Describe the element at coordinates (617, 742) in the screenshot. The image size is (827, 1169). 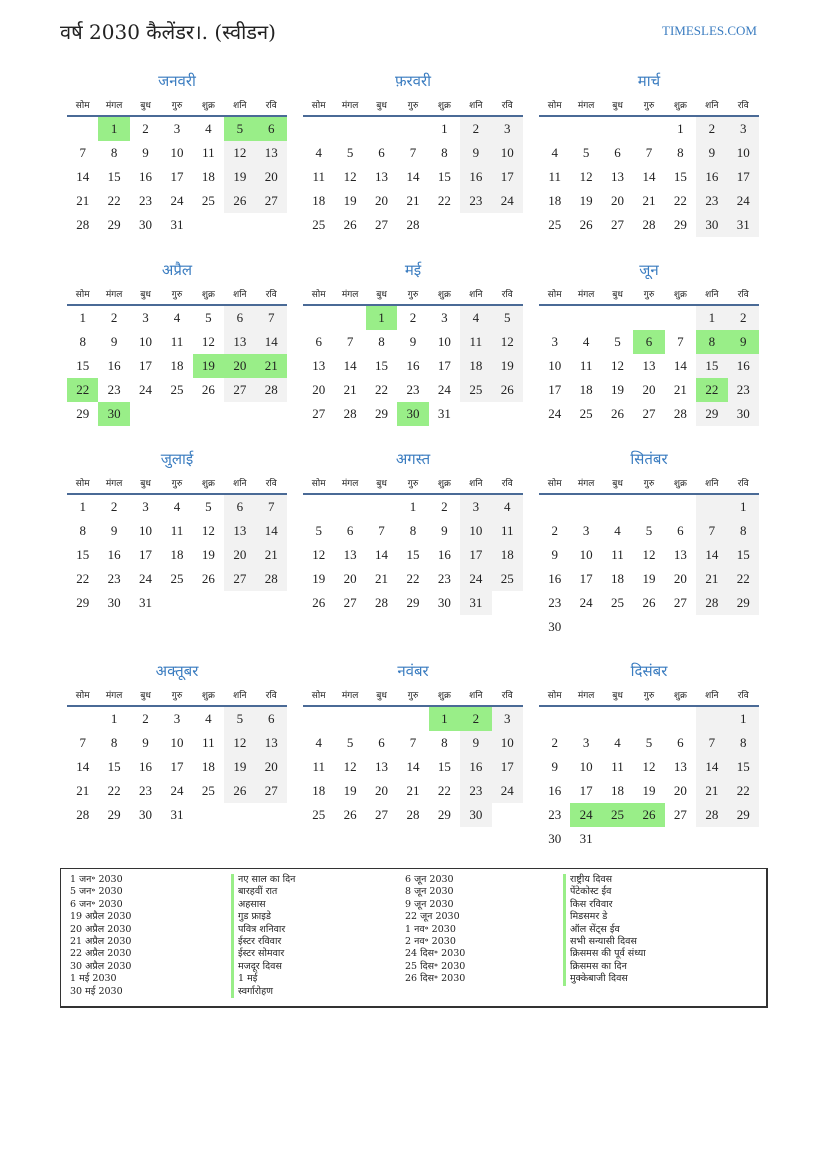
I see `day-cell: 4` at that location.